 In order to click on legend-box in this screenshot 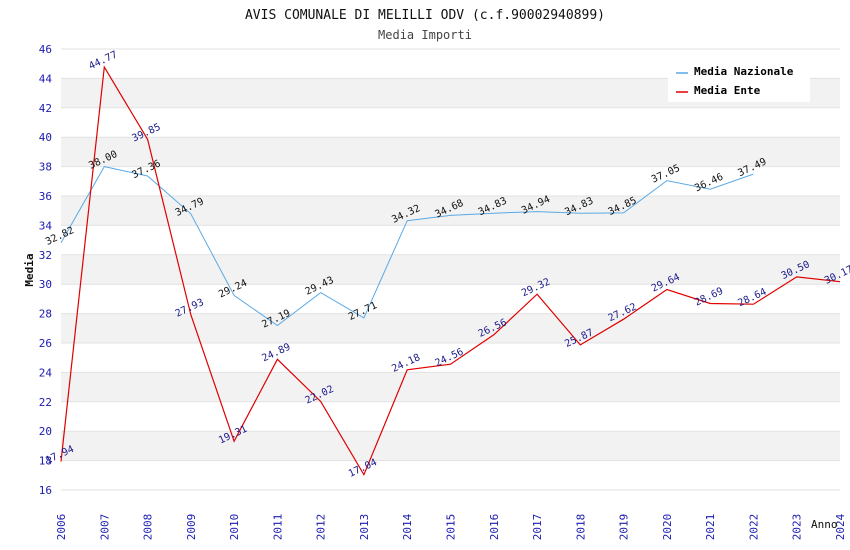, I will do `click(739, 80)`.